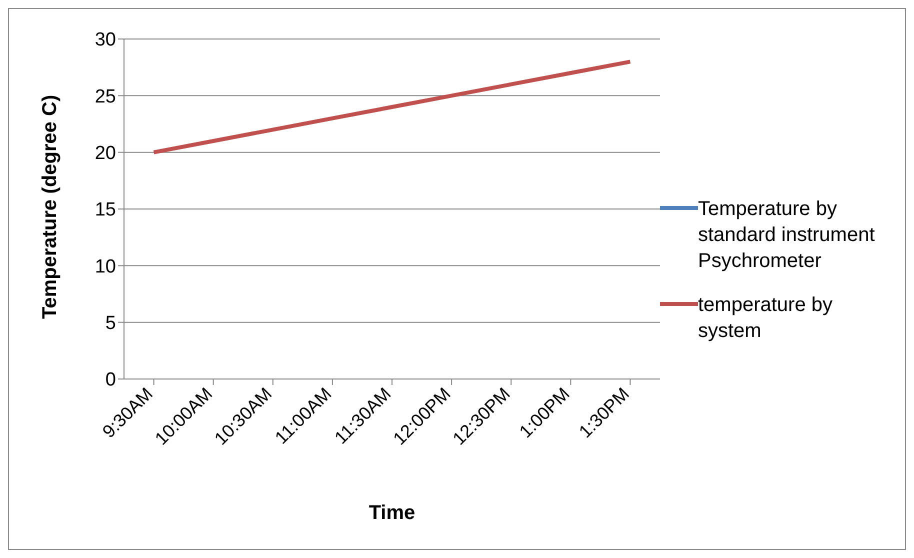  I want to click on y-tick-label: 5, so click(110, 323).